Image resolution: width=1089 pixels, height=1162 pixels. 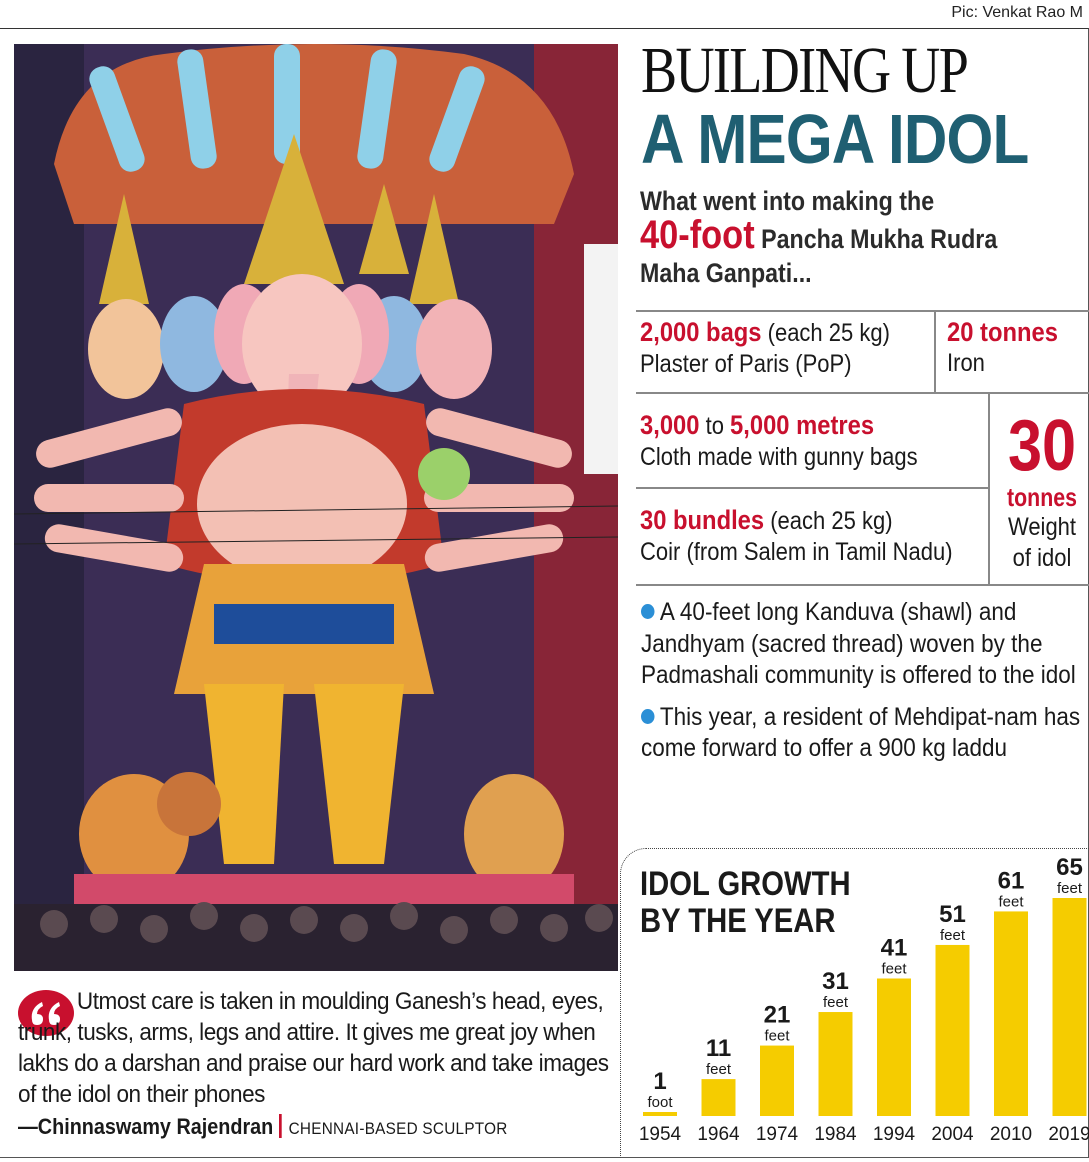 What do you see at coordinates (1042, 497) in the screenshot?
I see `stat-weight-unit: tonnes` at bounding box center [1042, 497].